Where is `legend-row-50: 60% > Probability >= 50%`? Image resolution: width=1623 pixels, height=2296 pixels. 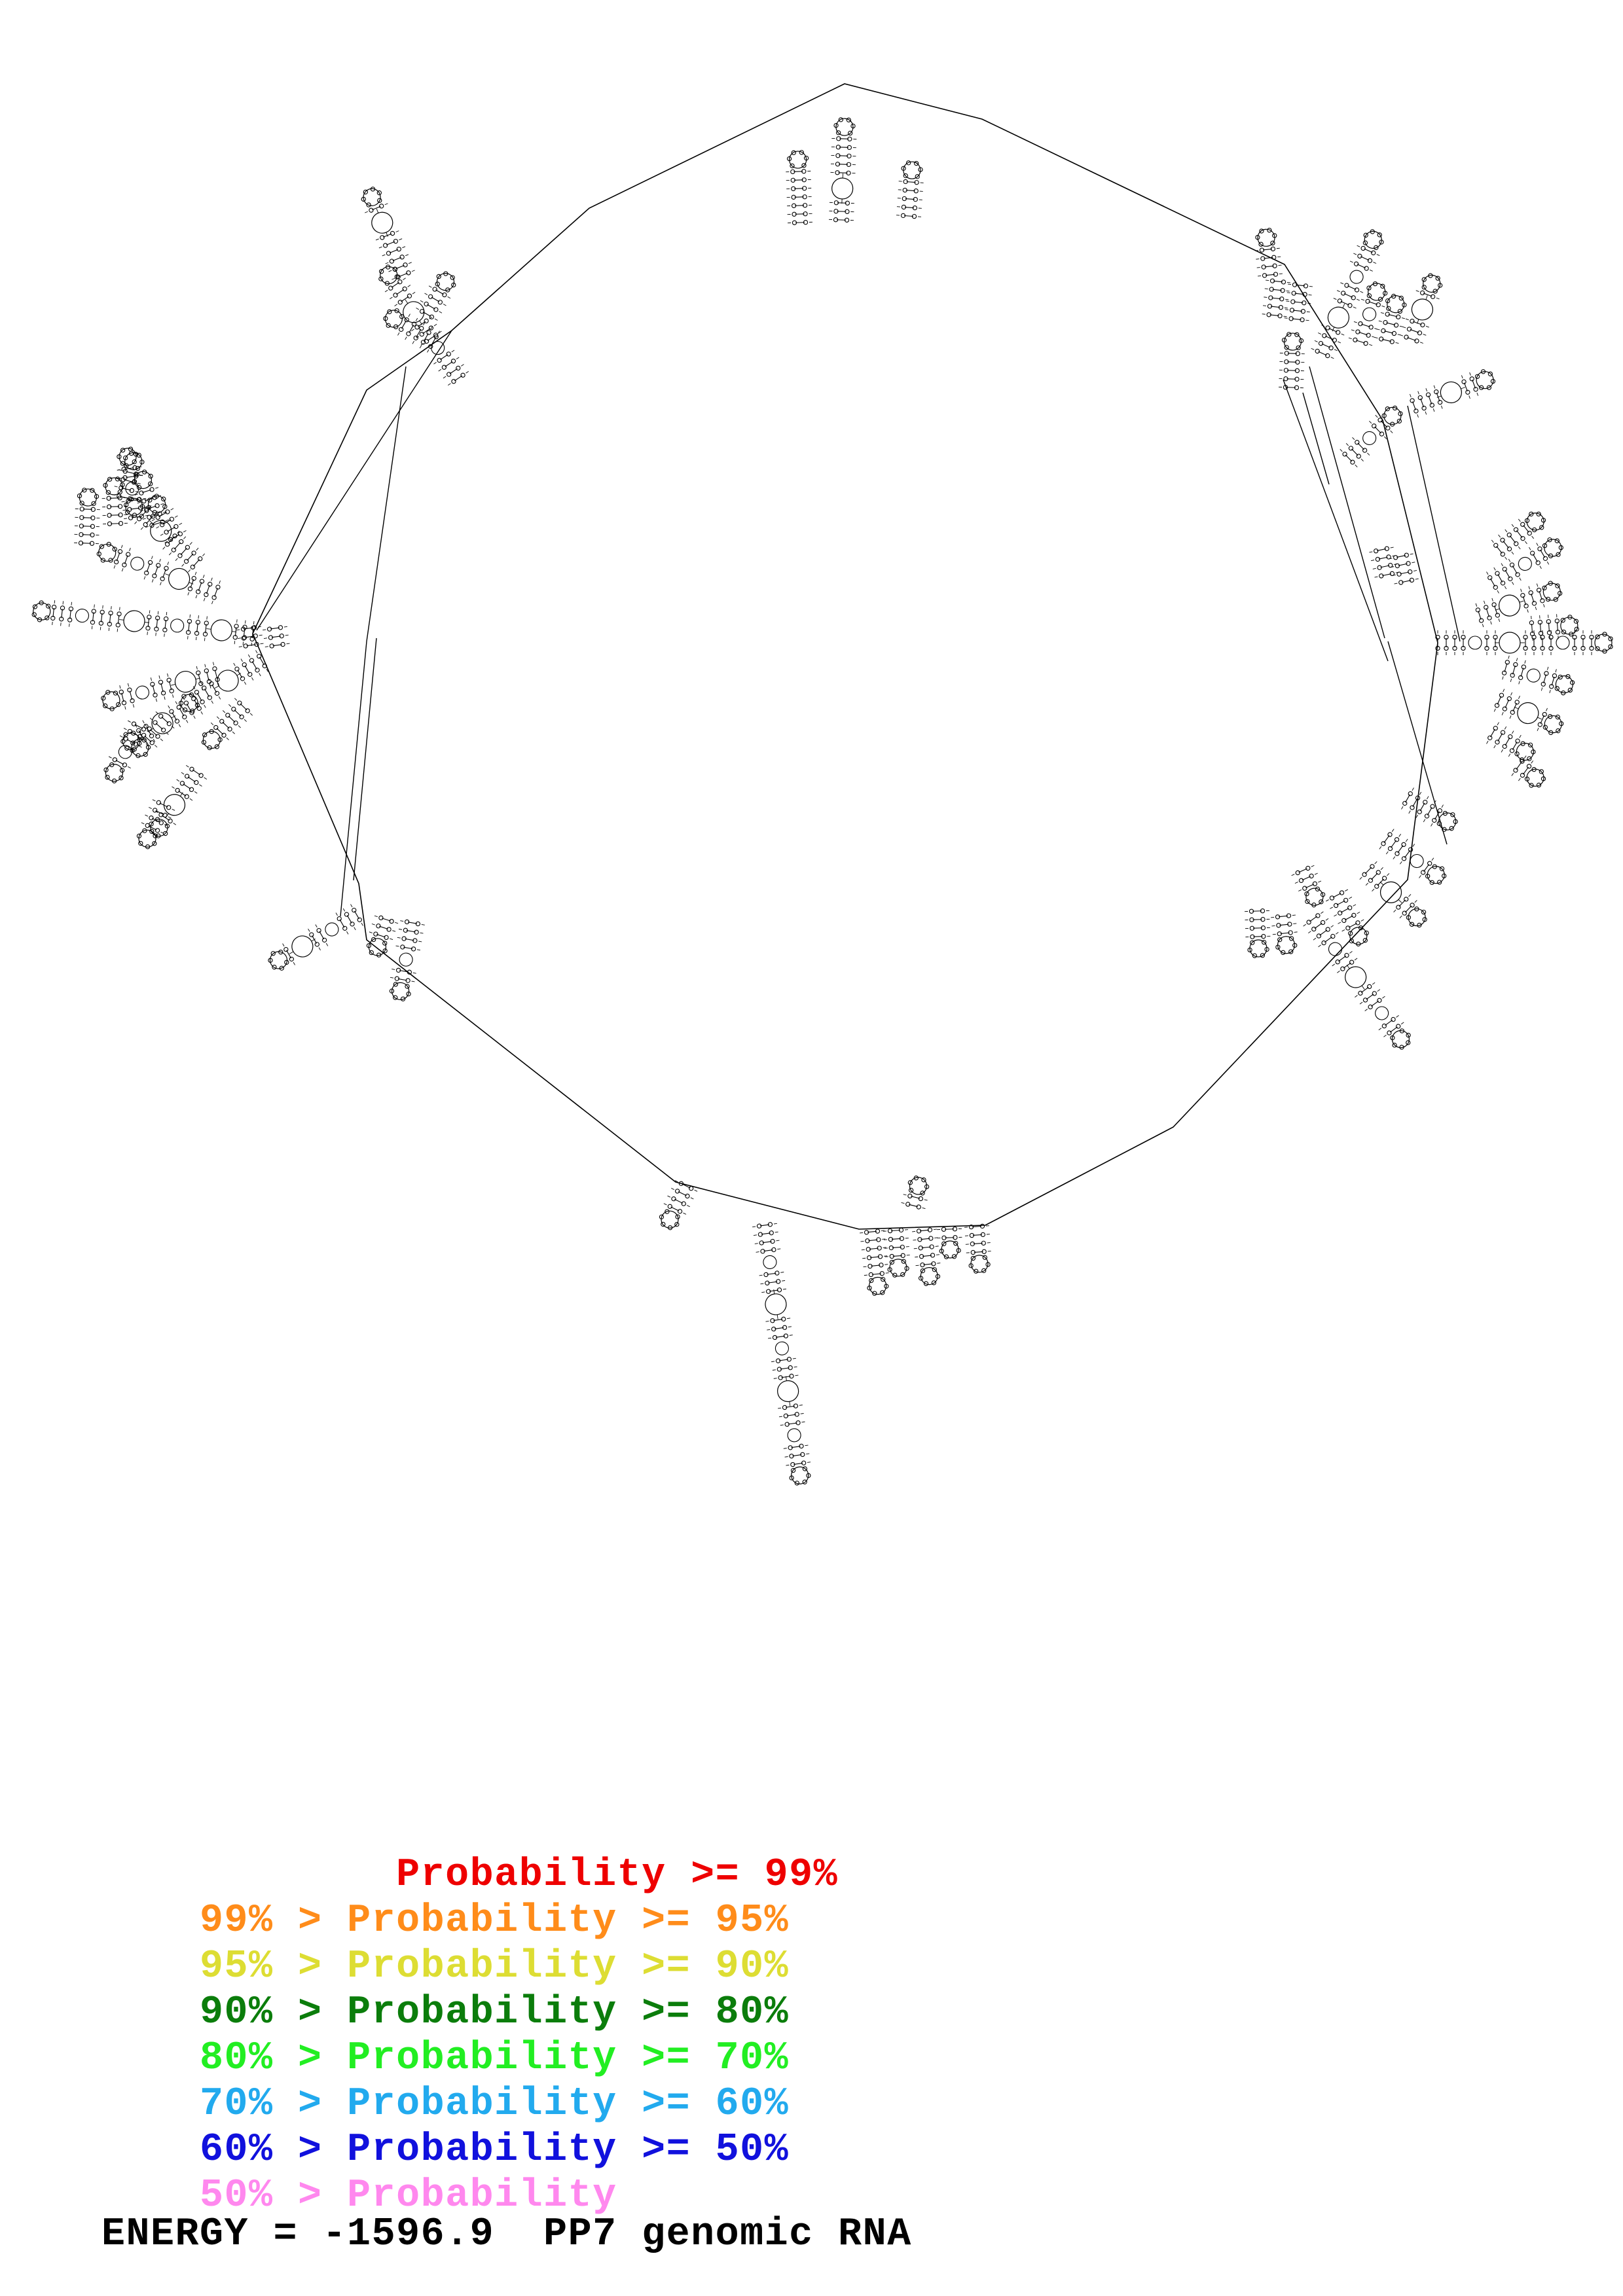
legend-row-50: 60% > Probability >= 50% is located at coordinates (811, 2126).